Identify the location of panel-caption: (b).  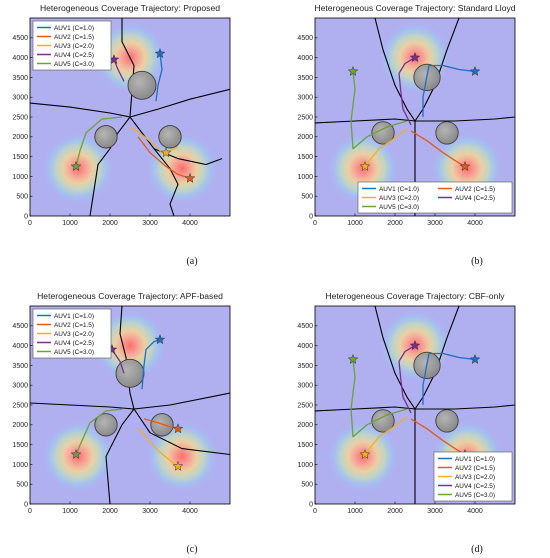
(477, 261).